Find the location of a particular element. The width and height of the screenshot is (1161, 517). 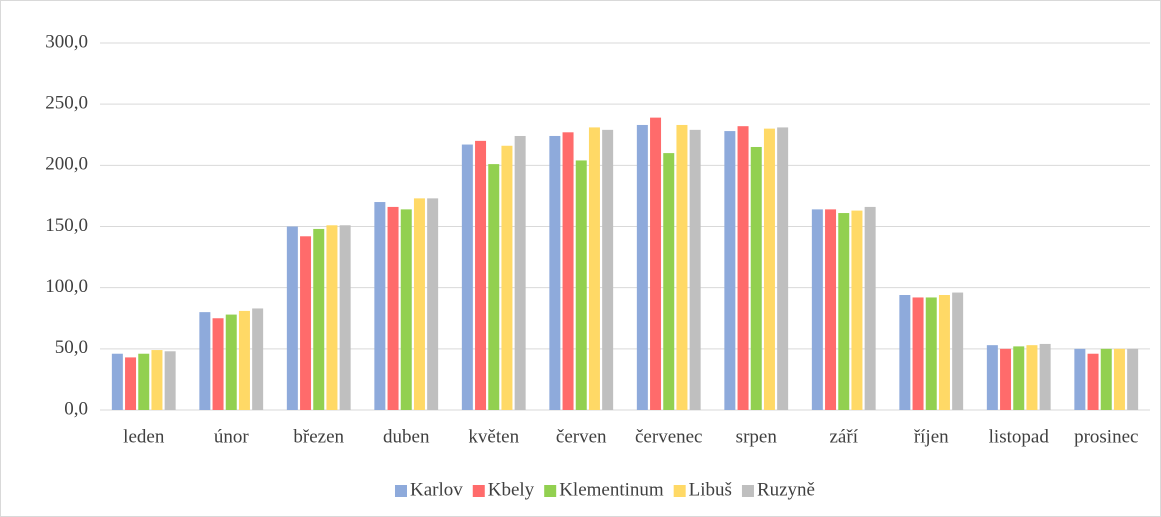

y-tick-label: 100,0 is located at coordinates (66, 286).